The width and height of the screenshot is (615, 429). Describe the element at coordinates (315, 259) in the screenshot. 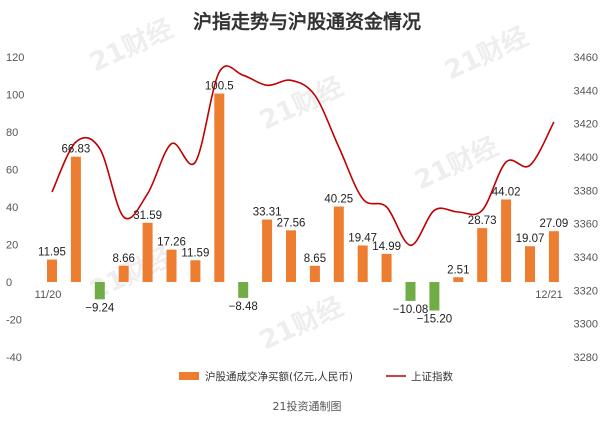

I see `bar-data-label: 8.65` at that location.